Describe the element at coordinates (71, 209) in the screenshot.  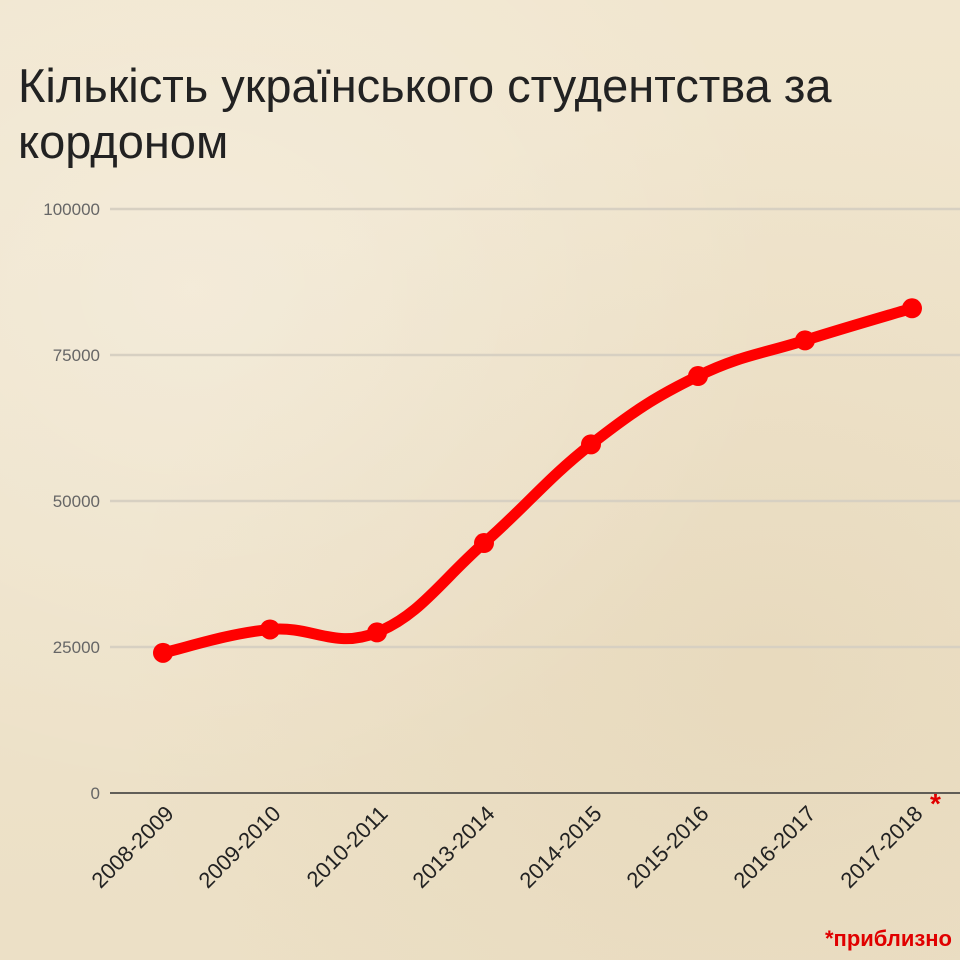
I see `y-tick-label: 100000` at that location.